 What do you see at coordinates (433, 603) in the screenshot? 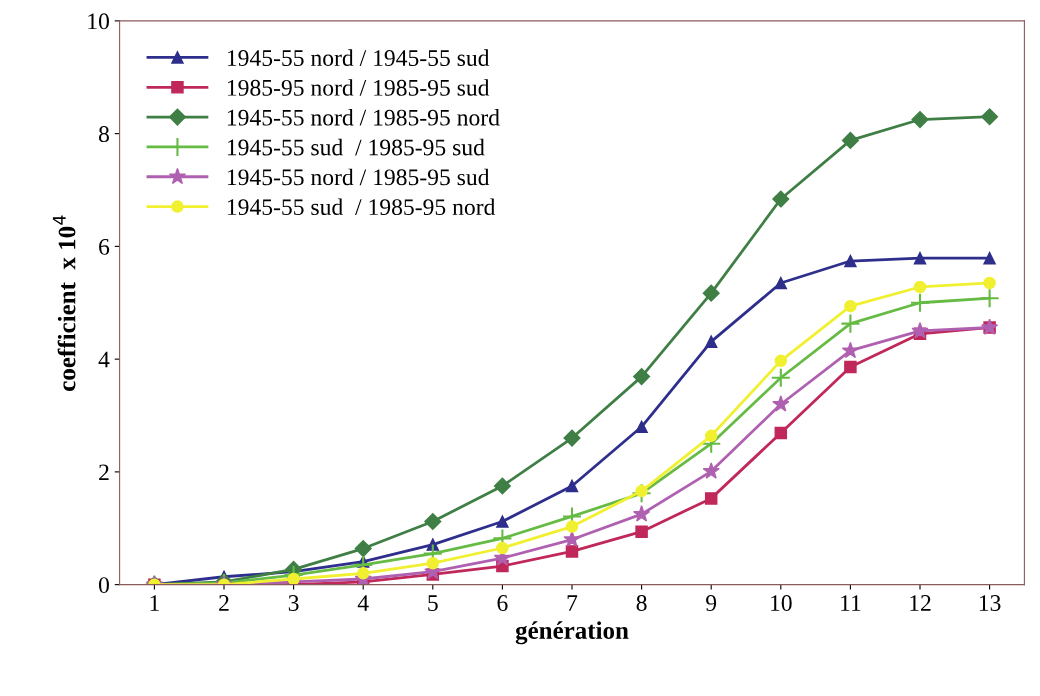
I see `x-tick-label: 5` at bounding box center [433, 603].